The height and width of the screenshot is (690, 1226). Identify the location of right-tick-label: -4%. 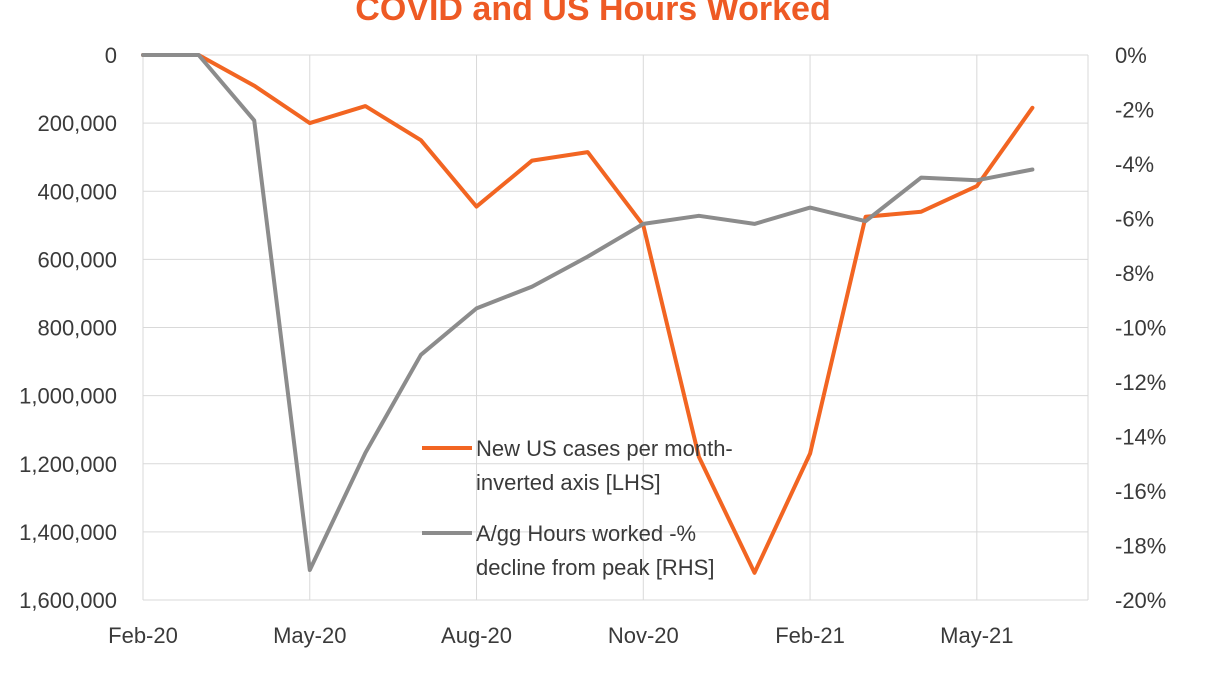
(1134, 164).